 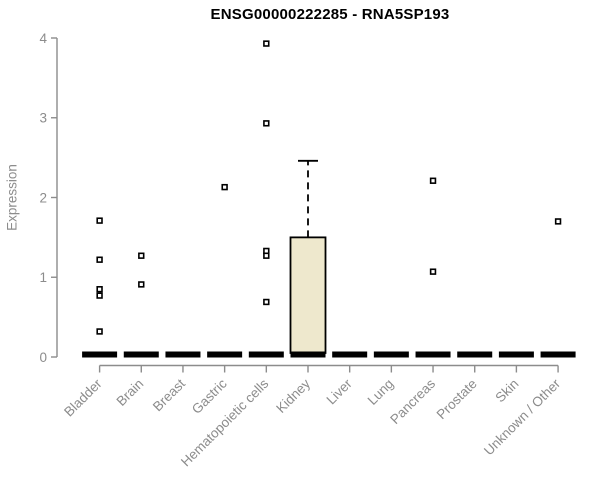 What do you see at coordinates (43, 197) in the screenshot?
I see `y-tick-label: 2` at bounding box center [43, 197].